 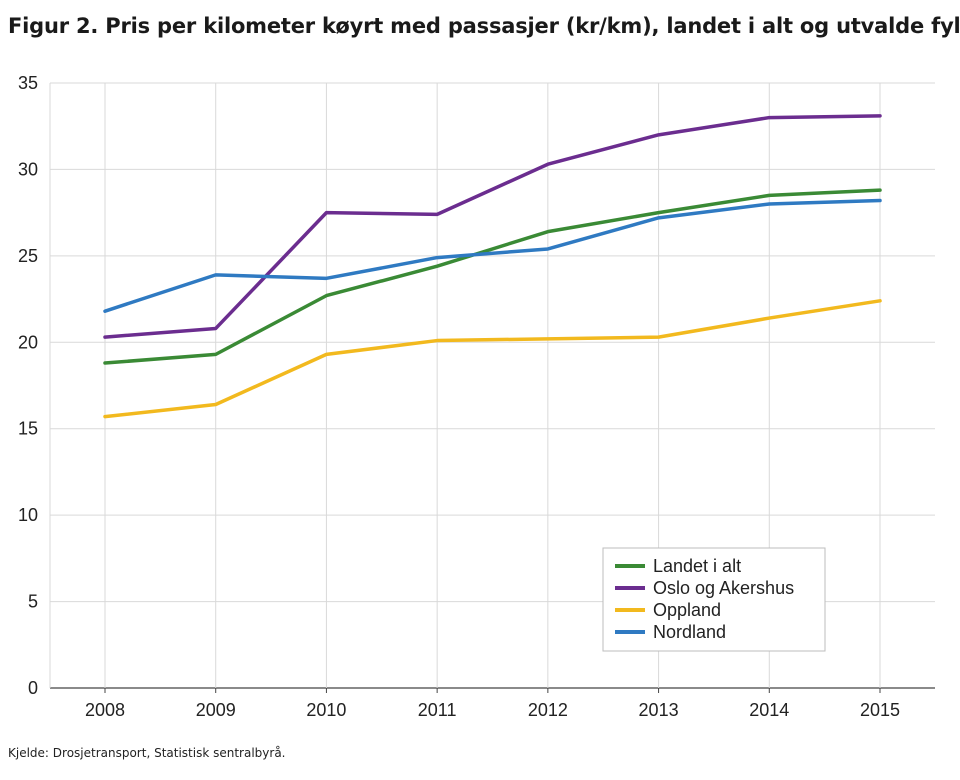 I want to click on series-line-nordland, so click(x=492, y=255).